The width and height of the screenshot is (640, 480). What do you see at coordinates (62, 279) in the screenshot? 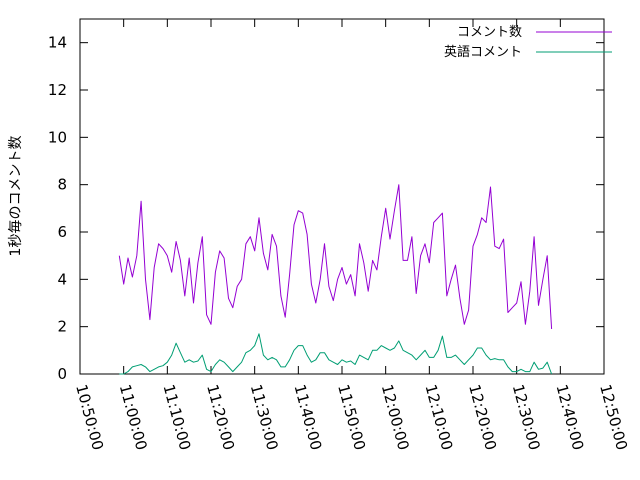
I see `y-tick-label: 4` at bounding box center [62, 279].